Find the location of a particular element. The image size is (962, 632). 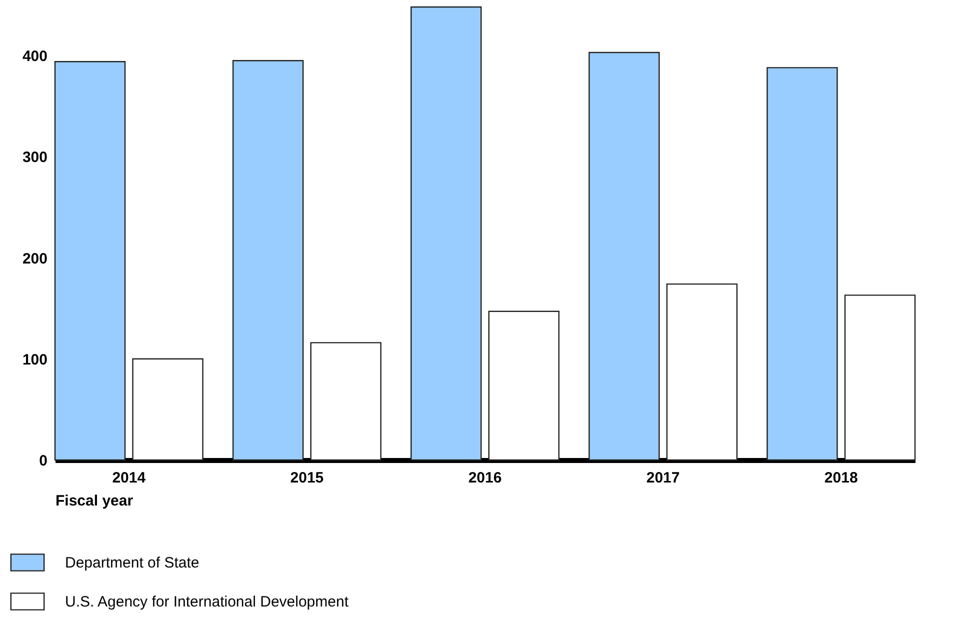

y-tick-label: 0 is located at coordinates (43, 461).